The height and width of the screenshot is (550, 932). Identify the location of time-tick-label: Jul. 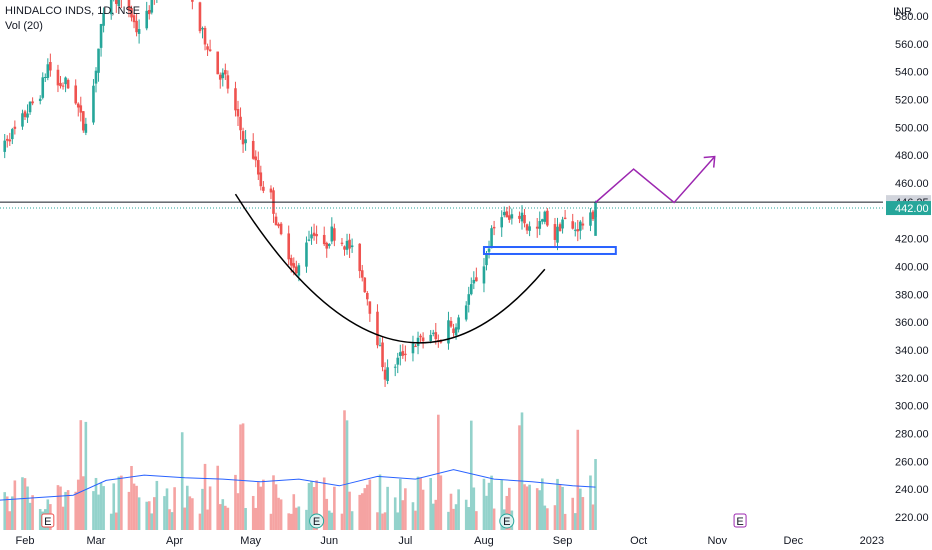
(405, 541).